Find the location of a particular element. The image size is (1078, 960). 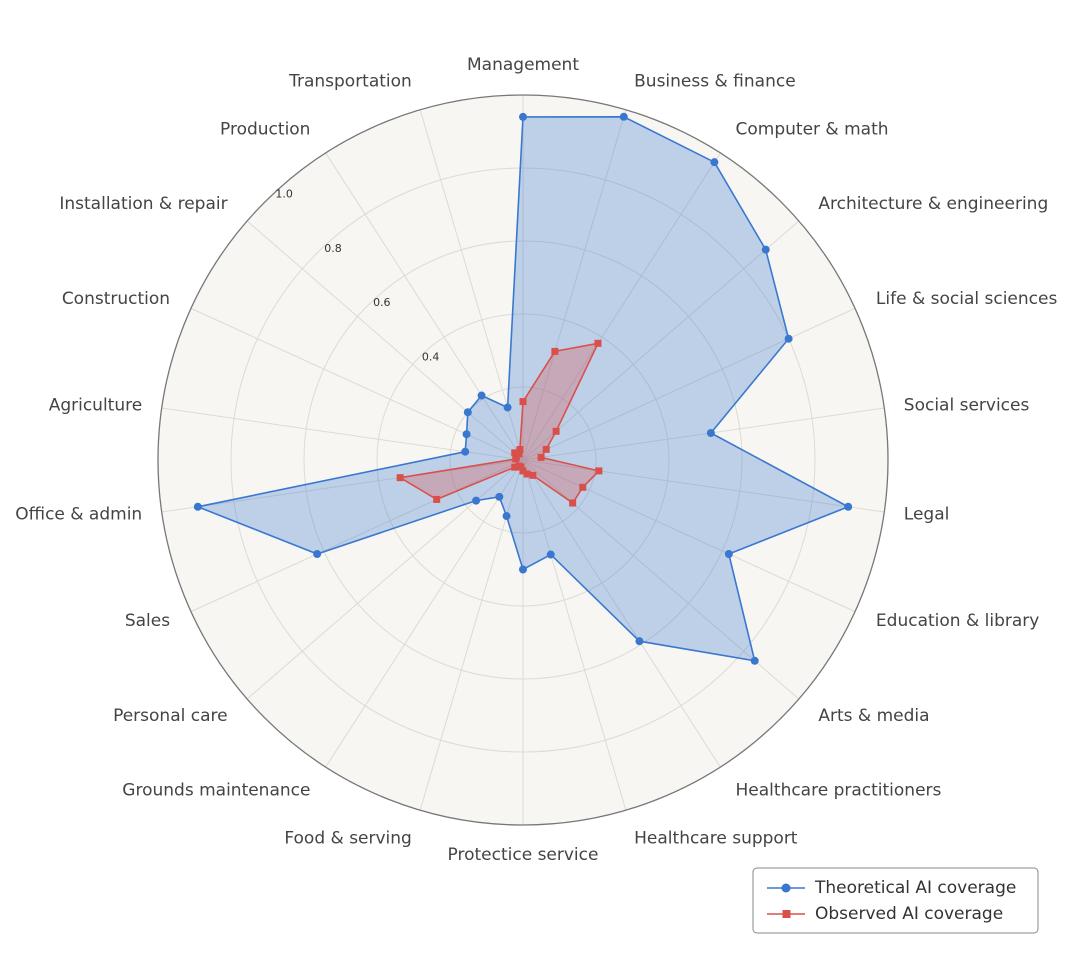

category-label: Architecture & engineering is located at coordinates (933, 204).